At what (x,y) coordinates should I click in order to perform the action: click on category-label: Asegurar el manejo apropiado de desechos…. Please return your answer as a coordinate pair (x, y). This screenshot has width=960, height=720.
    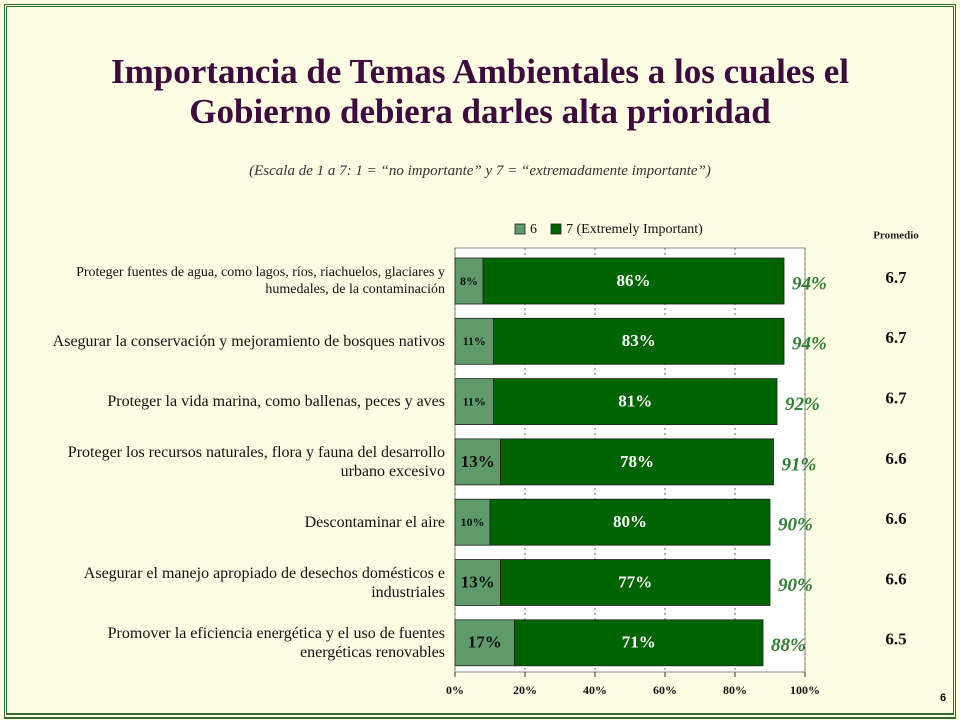
    Looking at the image, I should click on (264, 582).